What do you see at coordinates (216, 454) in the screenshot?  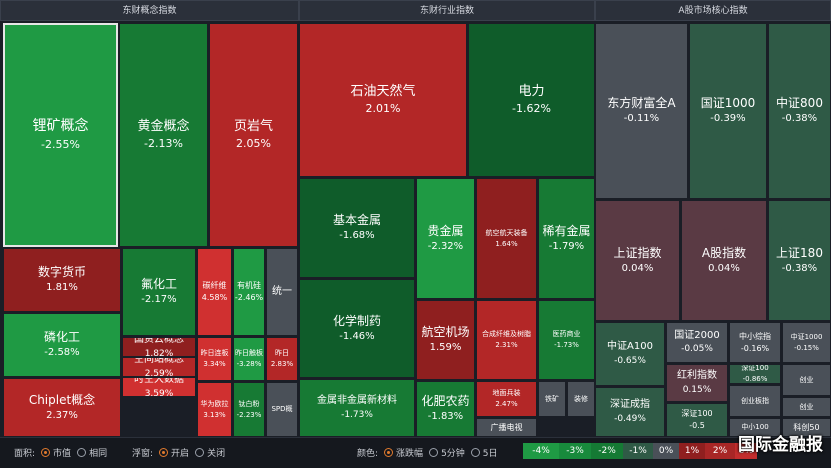 I see `float-option-off: 关闭` at bounding box center [216, 454].